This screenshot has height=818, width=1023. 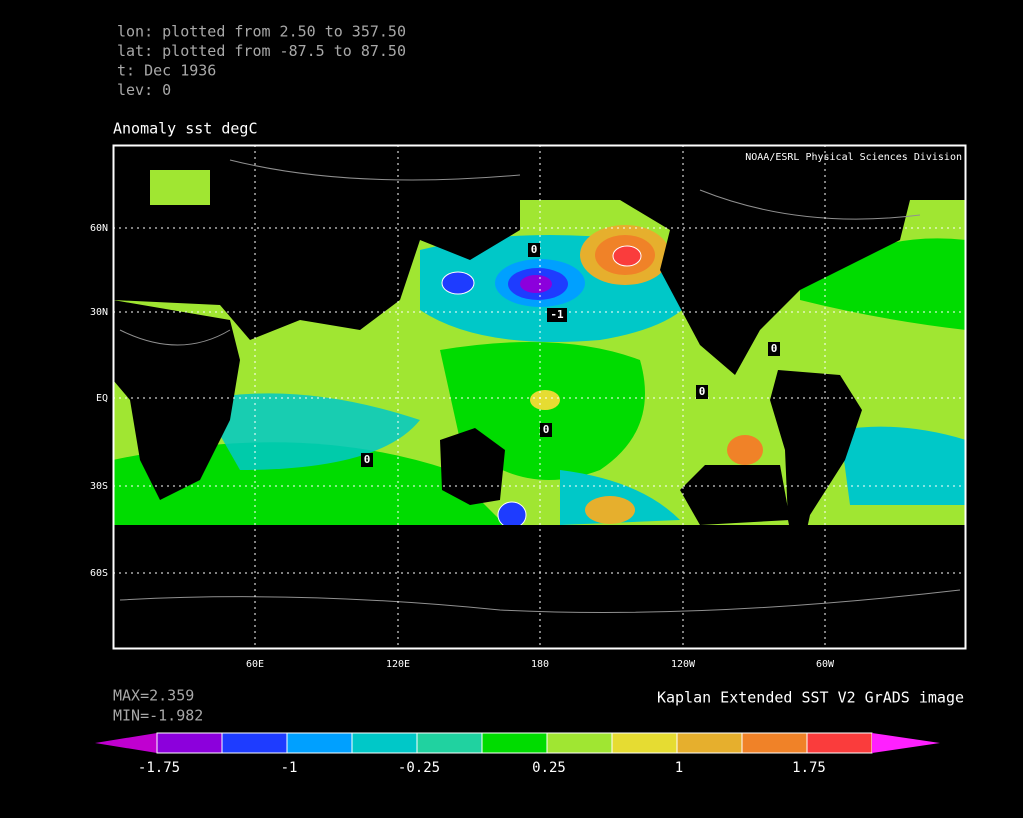 I want to click on colorbar-low, so click(x=126, y=743).